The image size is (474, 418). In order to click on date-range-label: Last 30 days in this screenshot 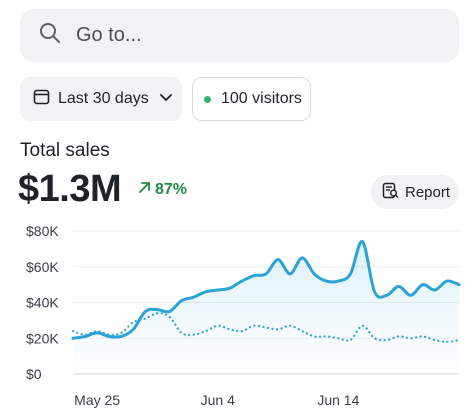, I will do `click(103, 98)`.